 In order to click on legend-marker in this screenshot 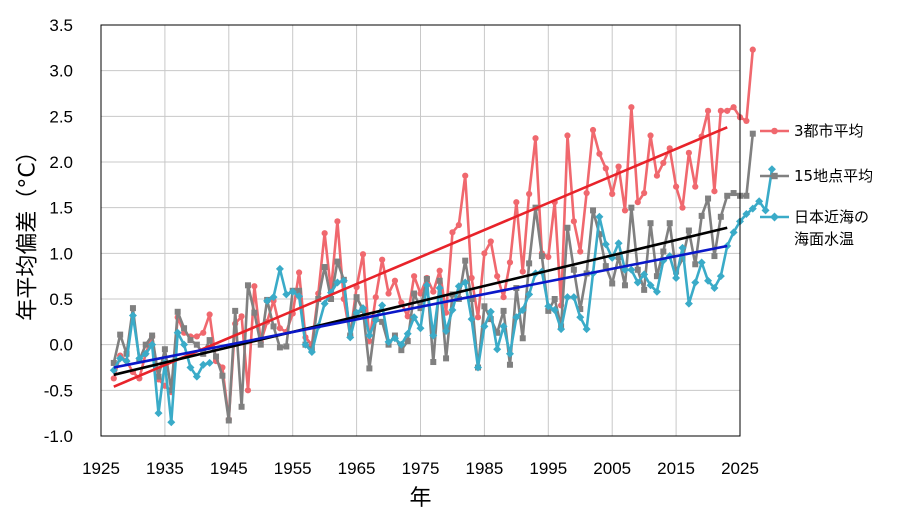, I will do `click(774, 131)`.